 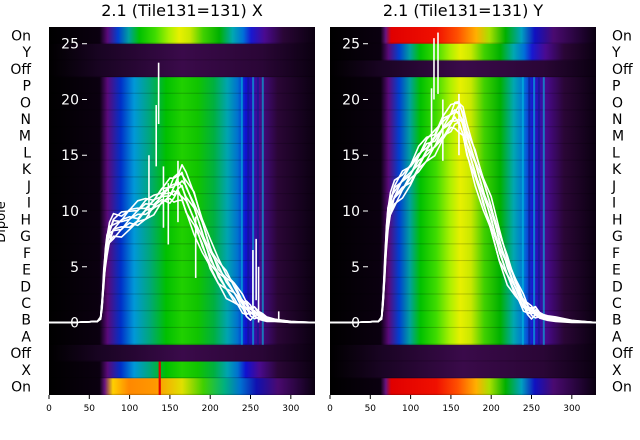 What do you see at coordinates (70, 212) in the screenshot?
I see `y-tick-label: 10` at bounding box center [70, 212].